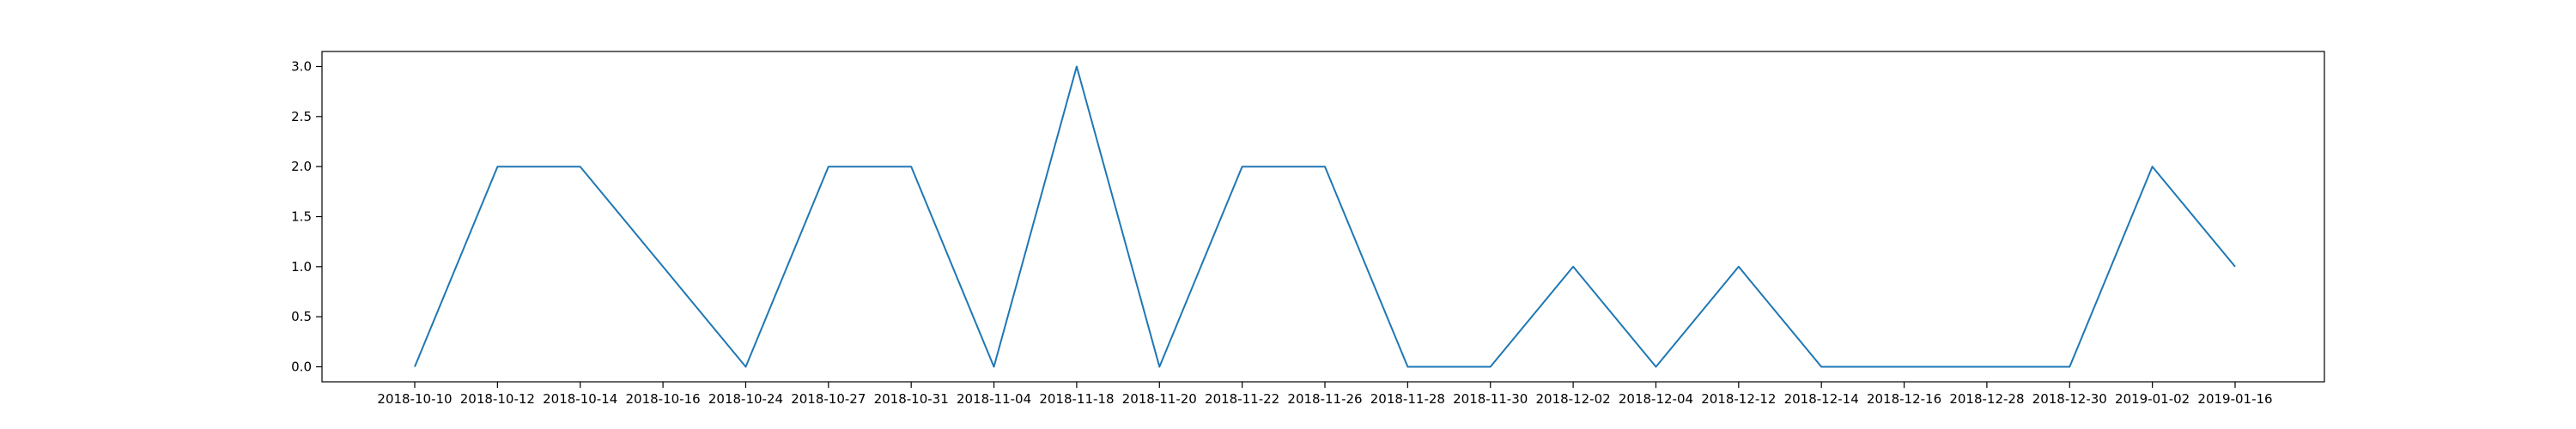 The width and height of the screenshot is (2576, 429). Describe the element at coordinates (301, 267) in the screenshot. I see `y-tick-label: 1.0` at that location.